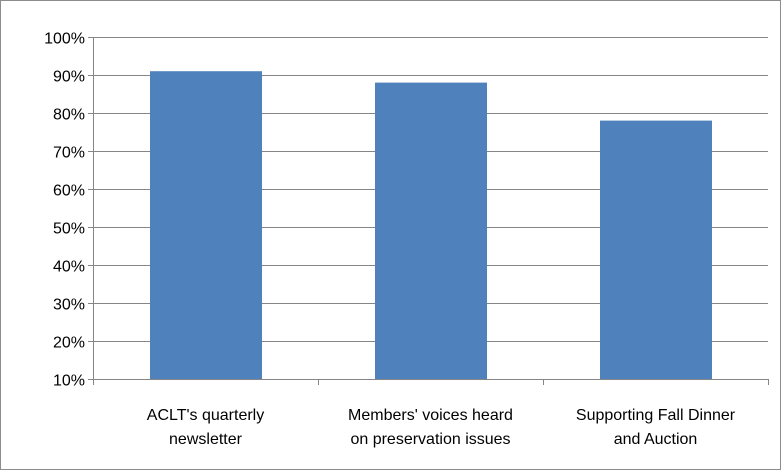  Describe the element at coordinates (430, 415) in the screenshot. I see `x-category-label-line: Members' voices heard` at that location.